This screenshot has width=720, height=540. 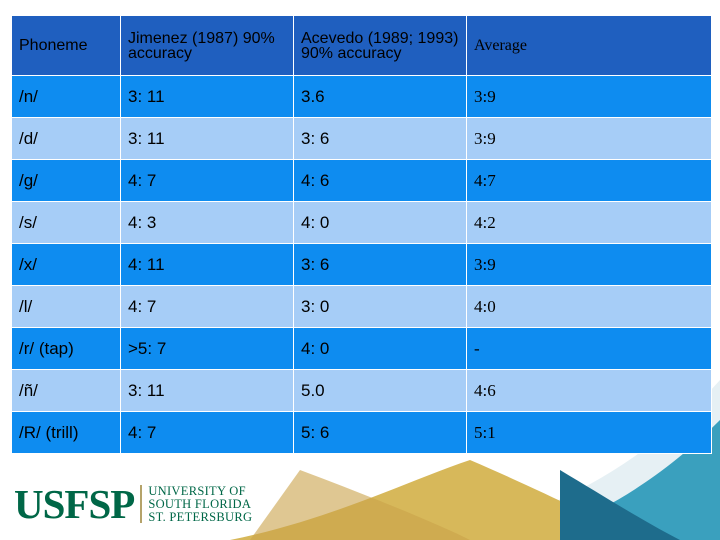 I want to click on cell-phoneme: /ñ/, so click(x=66, y=390).